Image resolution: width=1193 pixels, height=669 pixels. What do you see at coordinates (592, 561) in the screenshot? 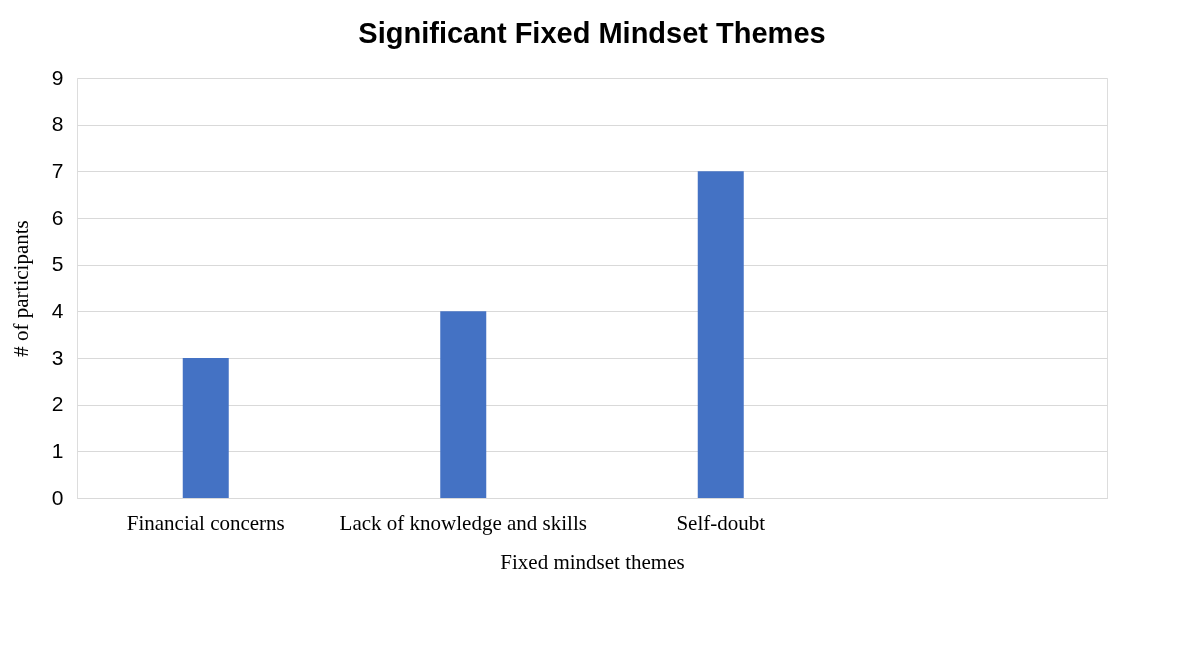
I see `x-axis-title: Fixed mindset themes` at bounding box center [592, 561].